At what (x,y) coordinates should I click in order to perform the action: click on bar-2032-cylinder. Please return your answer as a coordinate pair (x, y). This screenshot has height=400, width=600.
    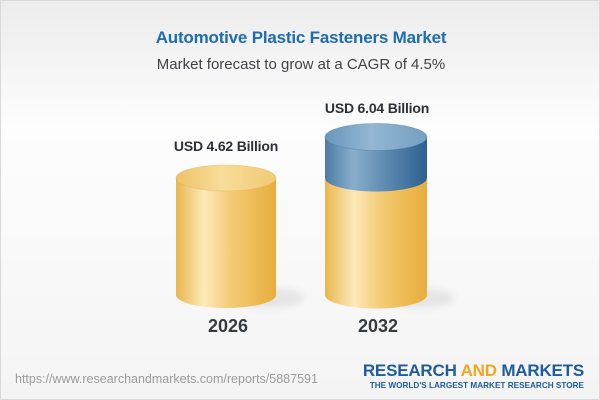
    Looking at the image, I should click on (376, 216).